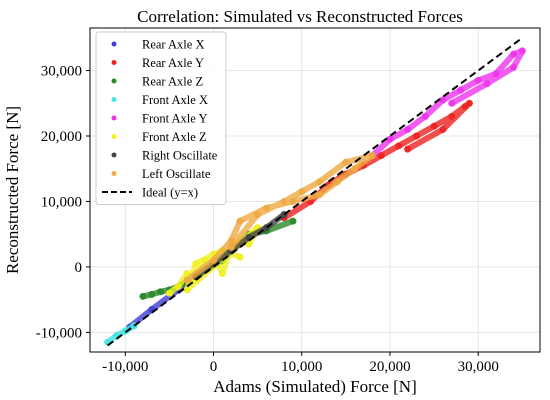  Describe the element at coordinates (175, 100) in the screenshot. I see `legend-label: Front Axle X` at that location.